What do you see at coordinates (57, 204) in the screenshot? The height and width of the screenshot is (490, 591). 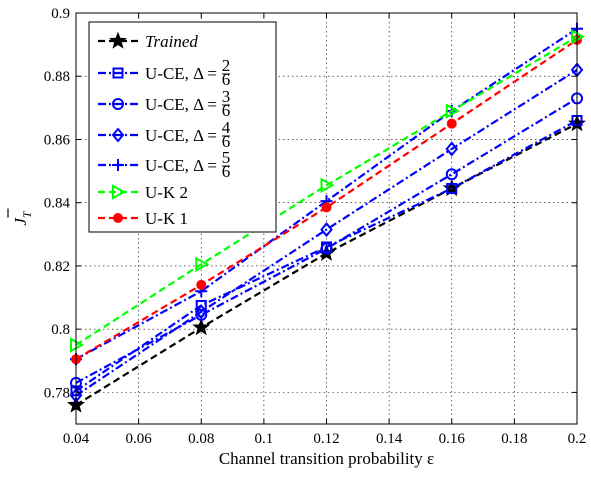 I see `y-tick-label: 0.84` at bounding box center [57, 204].